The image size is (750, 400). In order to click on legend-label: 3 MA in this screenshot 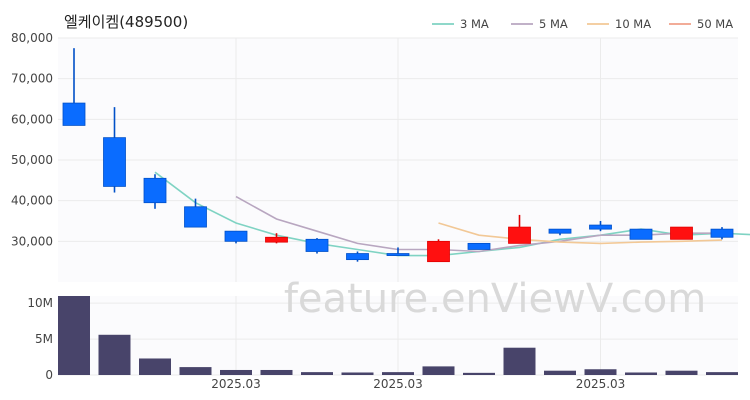, I will do `click(474, 24)`.